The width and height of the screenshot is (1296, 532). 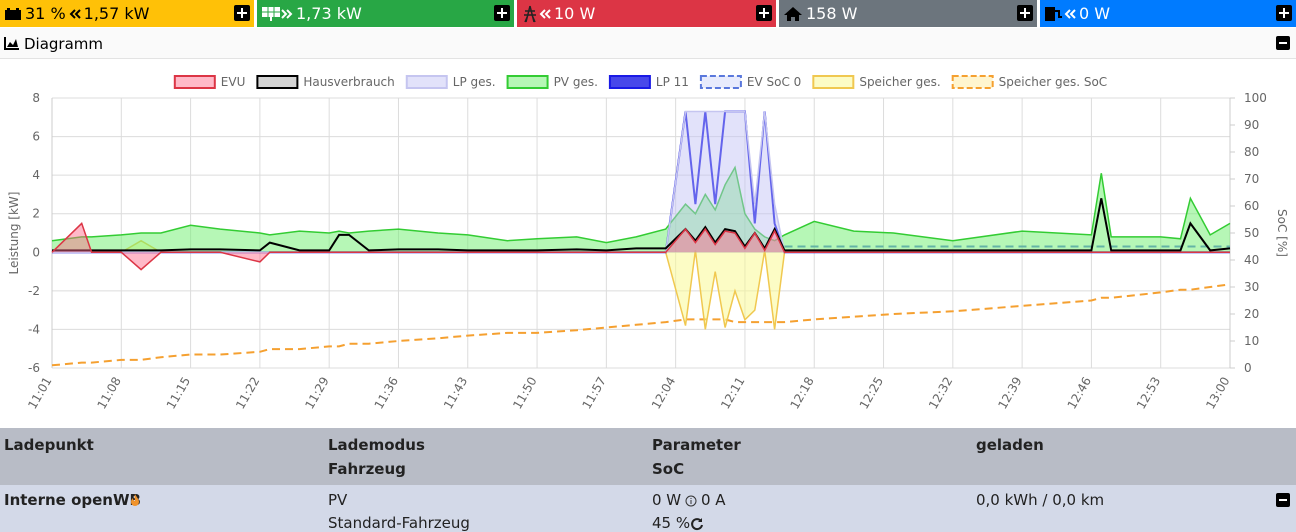 What do you see at coordinates (1251, 287) in the screenshot?
I see `y2-tick-label: 30` at bounding box center [1251, 287].